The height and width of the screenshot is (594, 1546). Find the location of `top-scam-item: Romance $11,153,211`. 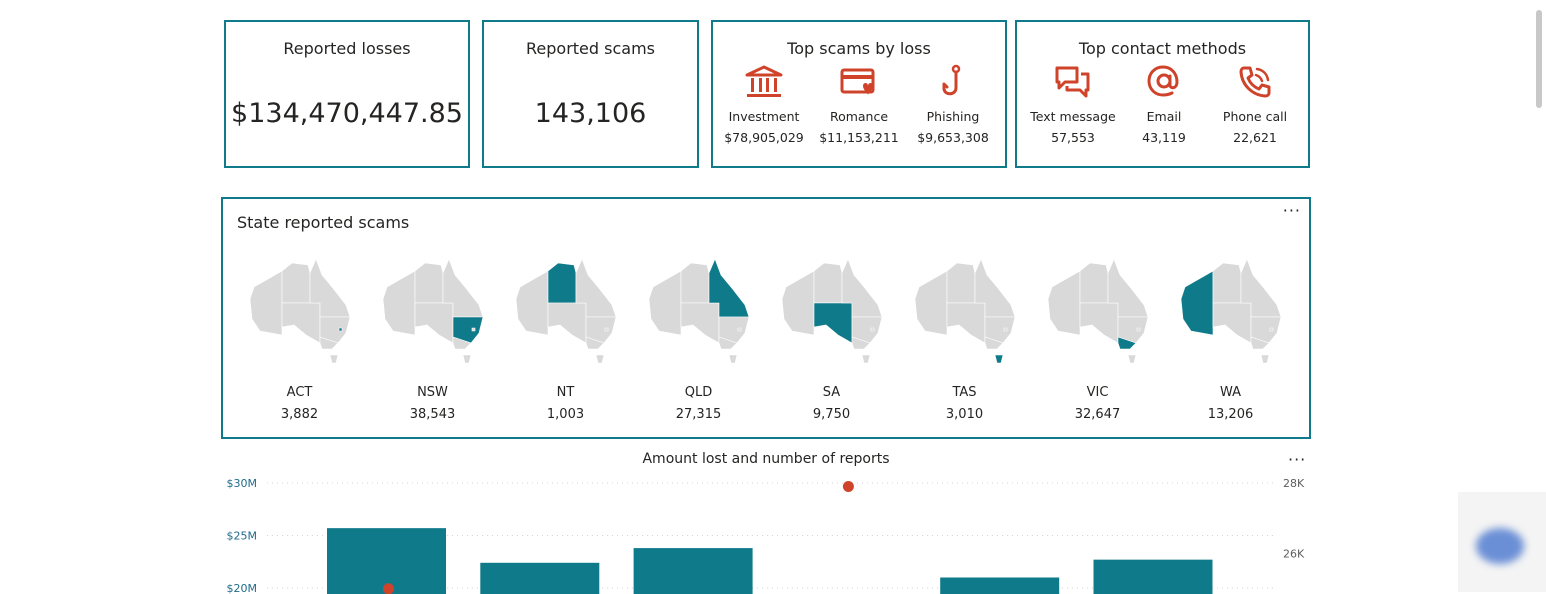

top-scam-item: Romance $11,153,211 is located at coordinates (859, 104).